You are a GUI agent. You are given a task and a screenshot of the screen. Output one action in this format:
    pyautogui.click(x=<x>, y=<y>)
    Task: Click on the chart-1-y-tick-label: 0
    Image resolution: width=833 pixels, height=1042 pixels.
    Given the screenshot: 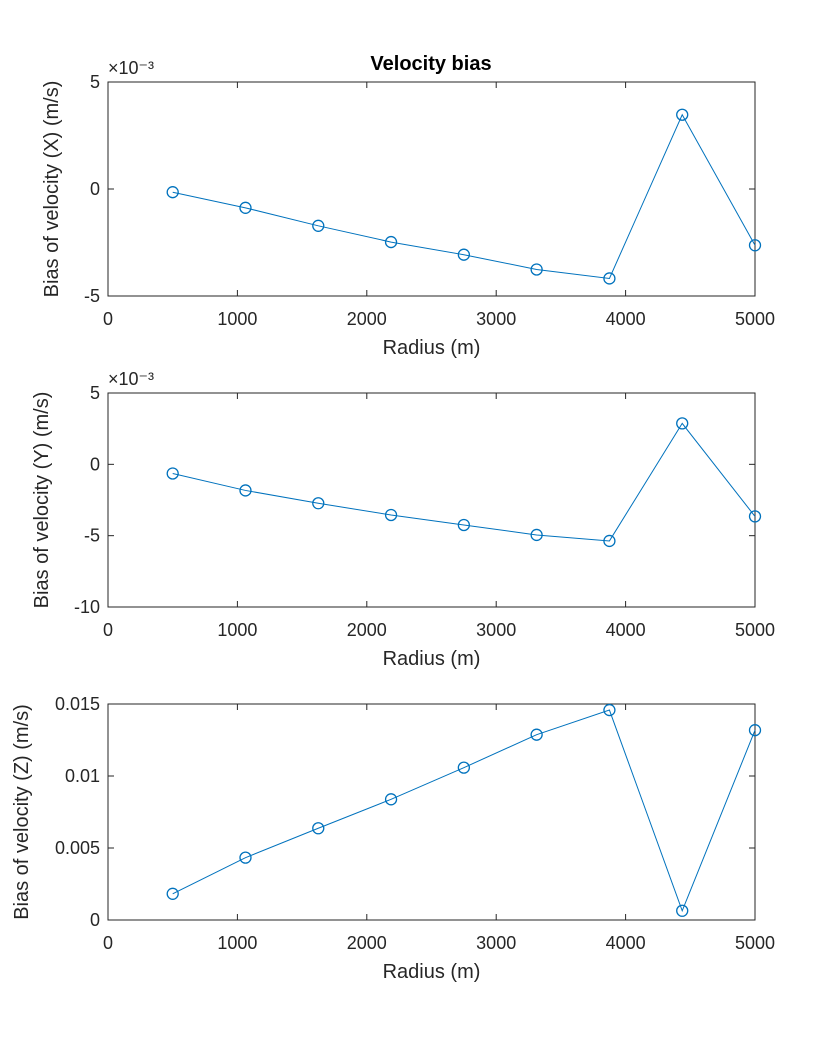 What is the action you would take?
    pyautogui.click(x=95, y=464)
    